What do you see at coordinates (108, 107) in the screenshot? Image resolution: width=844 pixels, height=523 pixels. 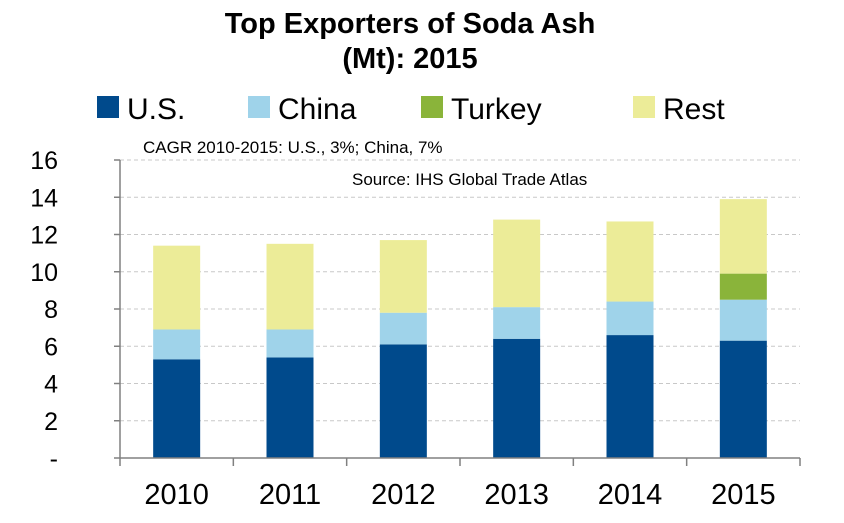 I see `legend-swatch-u-s` at bounding box center [108, 107].